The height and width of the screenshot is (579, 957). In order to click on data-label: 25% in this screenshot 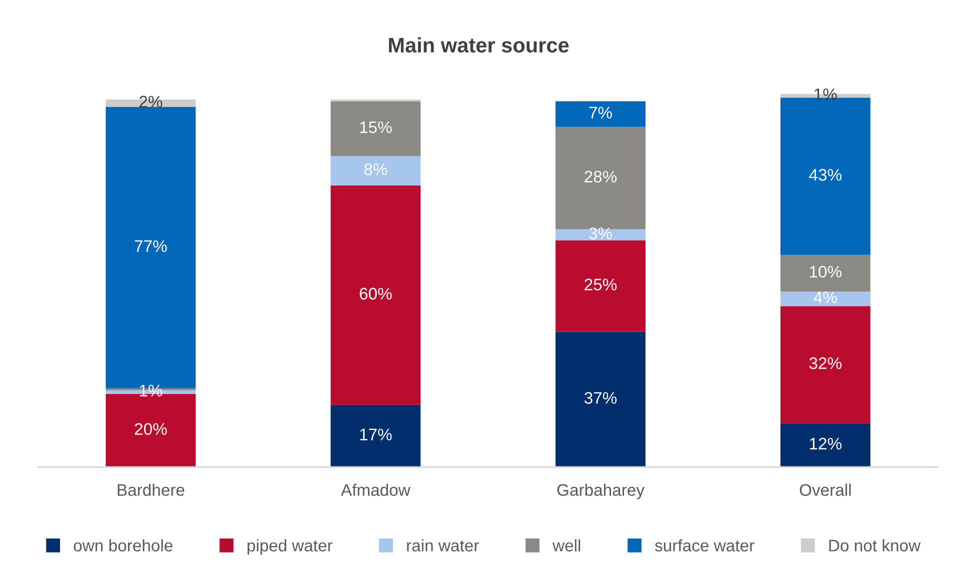, I will do `click(600, 284)`.